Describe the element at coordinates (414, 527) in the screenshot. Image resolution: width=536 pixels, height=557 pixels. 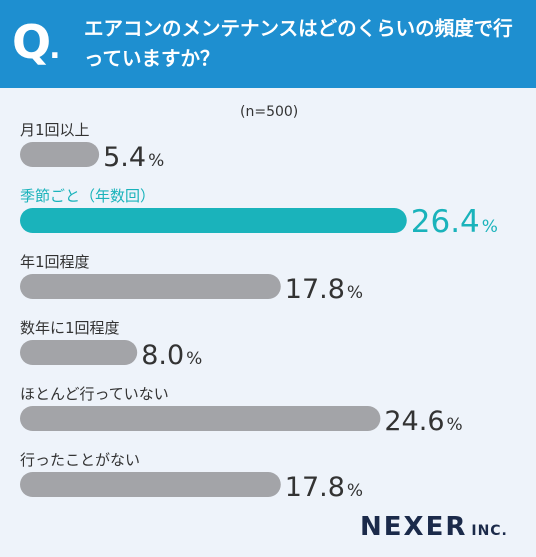
I see `logo-main: NEXER` at that location.